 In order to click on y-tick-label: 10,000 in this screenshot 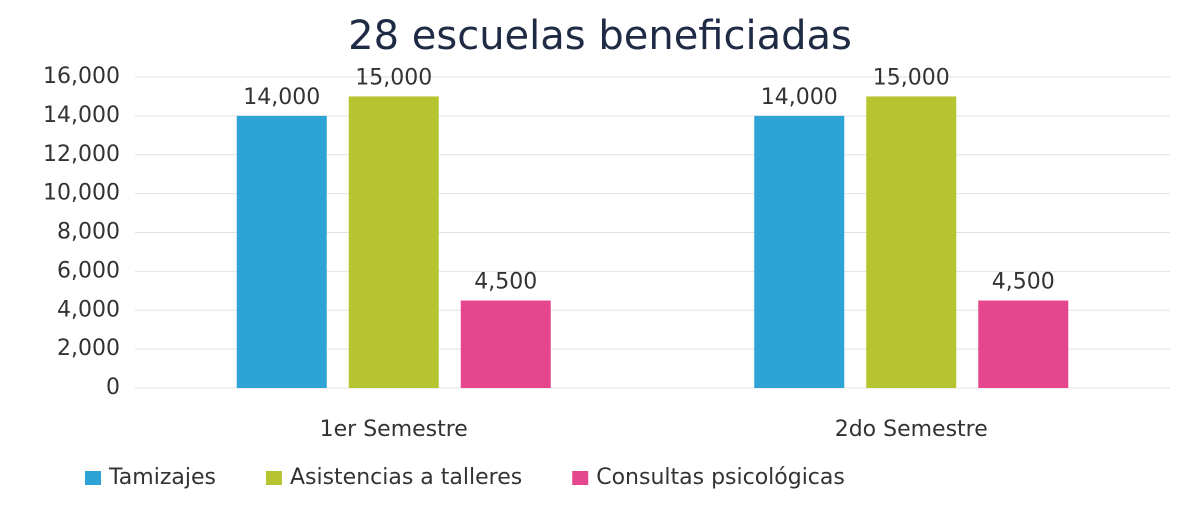, I will do `click(81, 193)`.